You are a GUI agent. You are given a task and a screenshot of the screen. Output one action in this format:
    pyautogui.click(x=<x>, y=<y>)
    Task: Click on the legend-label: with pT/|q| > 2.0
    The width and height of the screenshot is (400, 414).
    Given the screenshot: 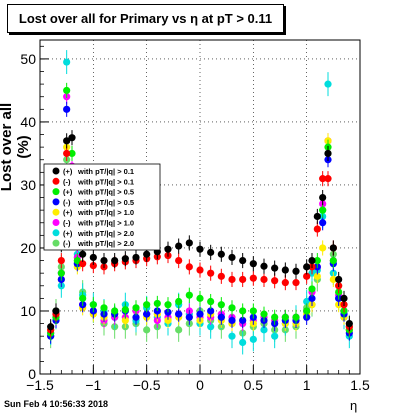 What is the action you would take?
    pyautogui.click(x=105, y=243)
    